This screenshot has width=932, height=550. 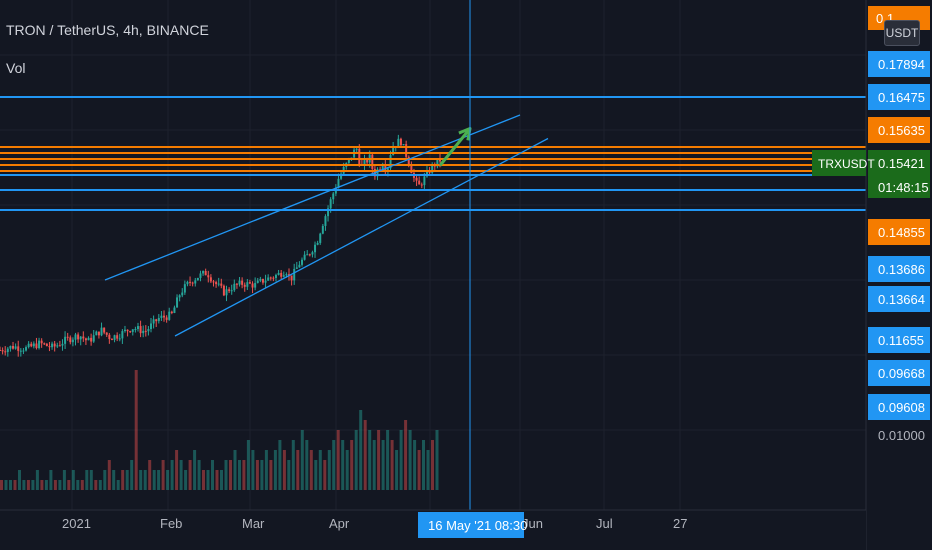 What do you see at coordinates (680, 523) in the screenshot?
I see `time-label-7: 27` at bounding box center [680, 523].